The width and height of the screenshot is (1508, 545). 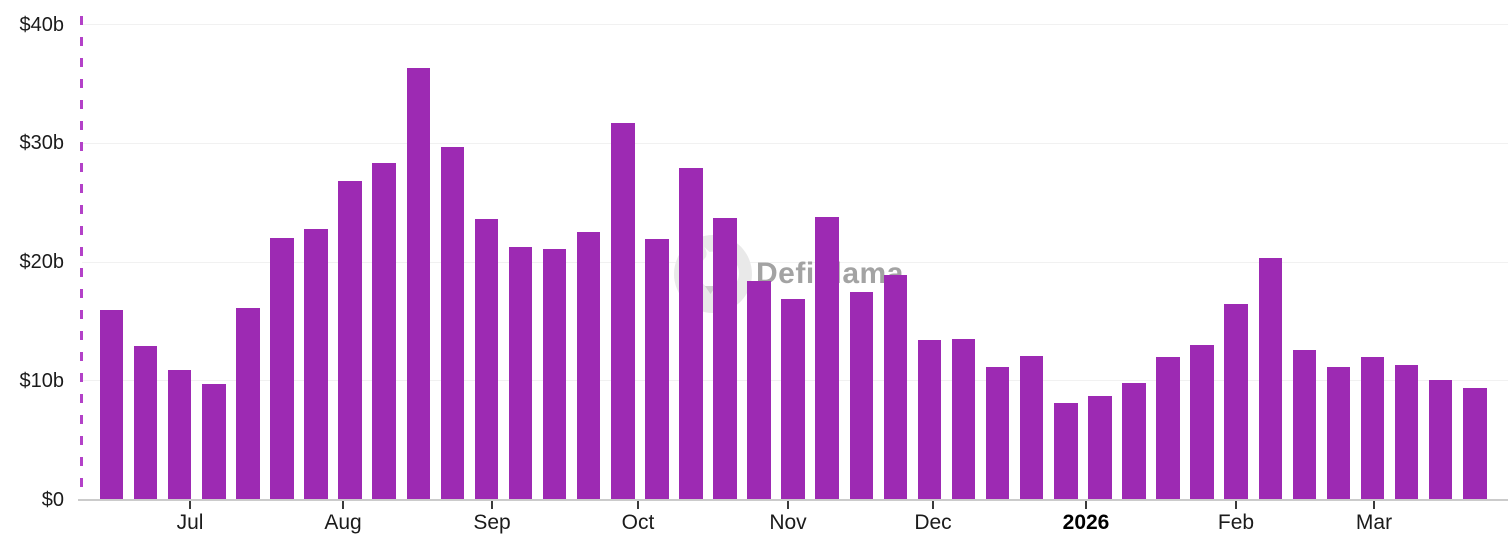 What do you see at coordinates (52, 499) in the screenshot?
I see `y-axis-label: $0` at bounding box center [52, 499].